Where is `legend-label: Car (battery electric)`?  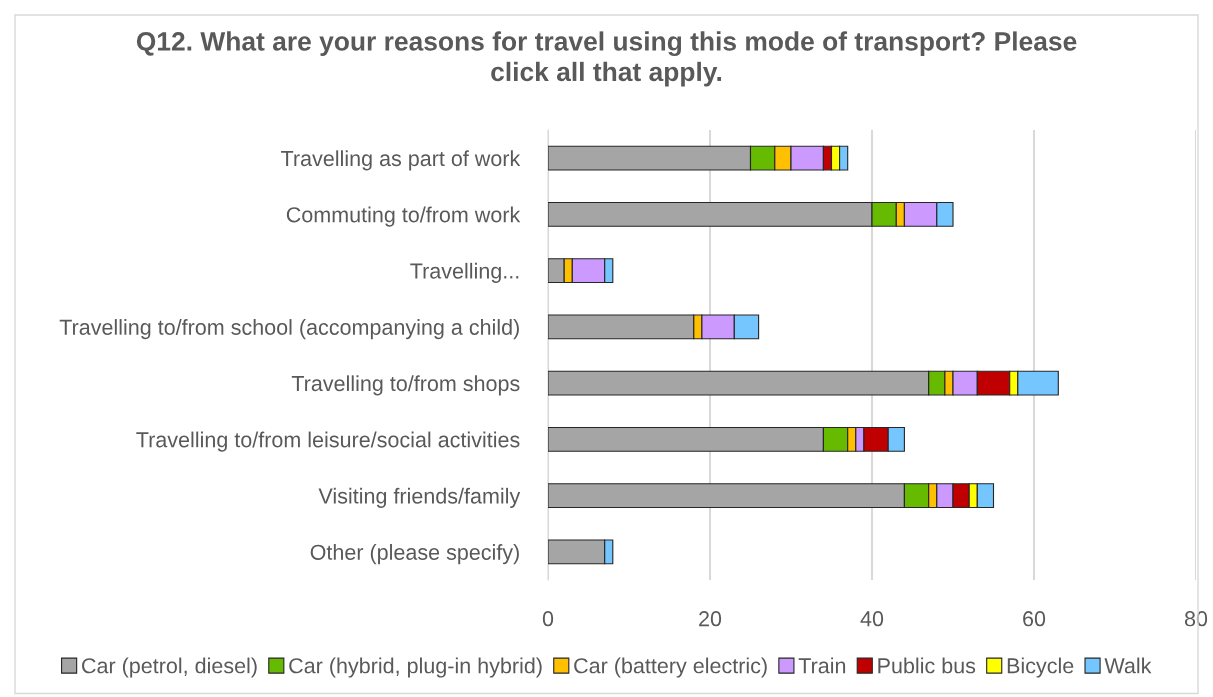 legend-label: Car (battery electric) is located at coordinates (670, 667).